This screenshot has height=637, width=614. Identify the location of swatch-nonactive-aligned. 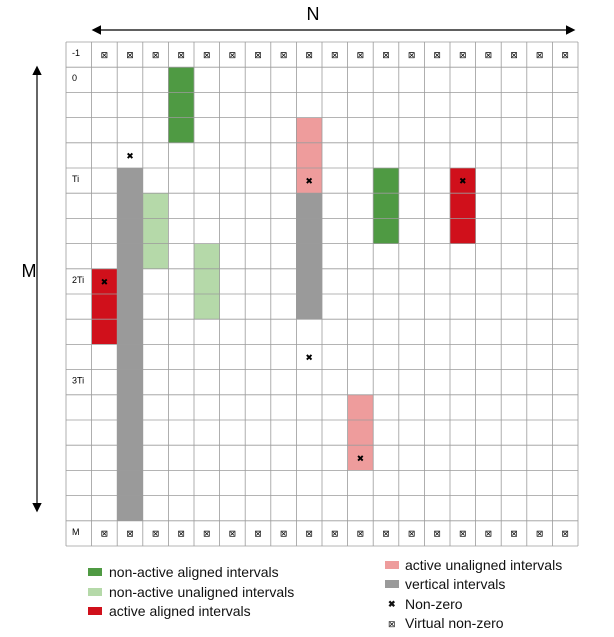
(95, 572).